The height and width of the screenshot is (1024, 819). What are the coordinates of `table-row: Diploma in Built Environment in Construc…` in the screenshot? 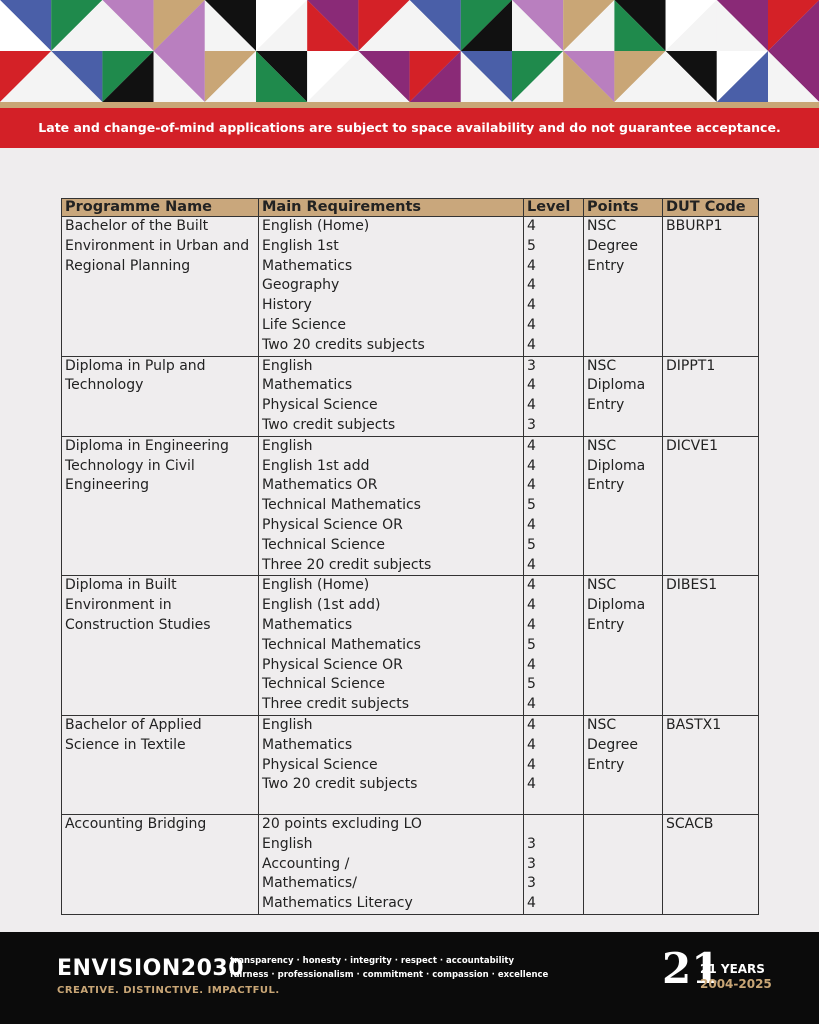 It's located at (410, 645).